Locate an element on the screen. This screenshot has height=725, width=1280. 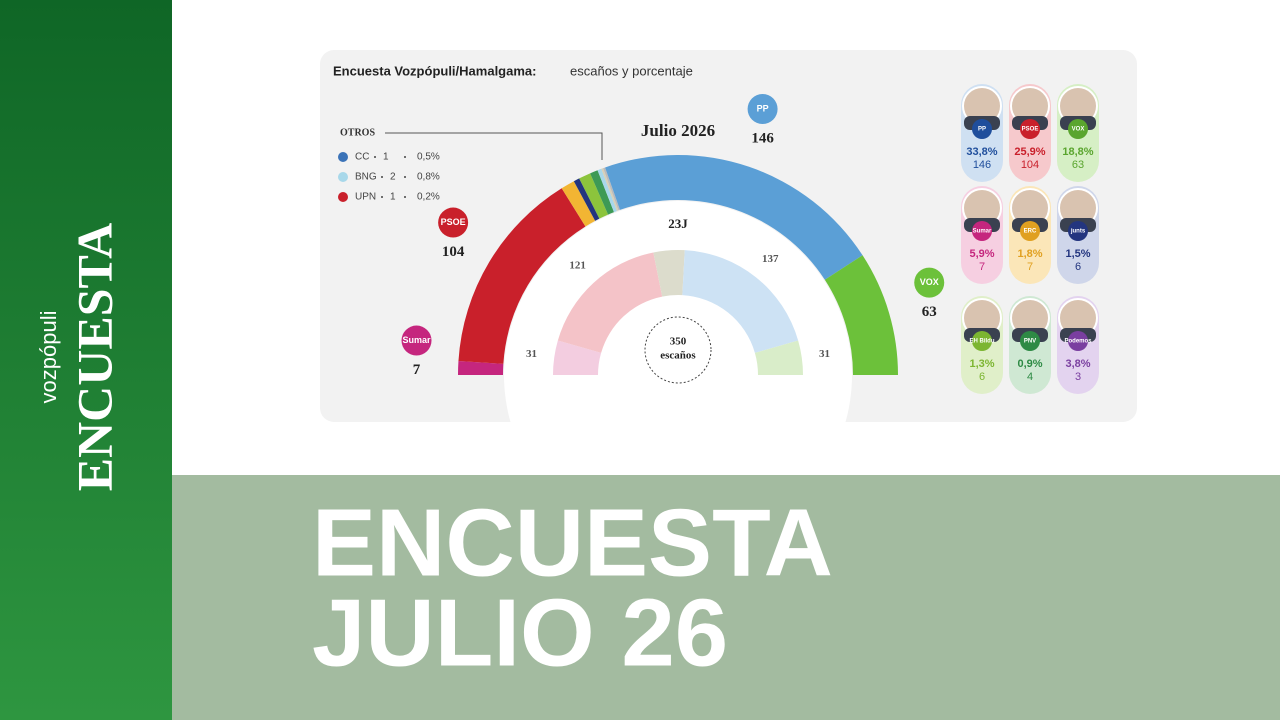
brand: vozpópuli is located at coordinates (48, 357).